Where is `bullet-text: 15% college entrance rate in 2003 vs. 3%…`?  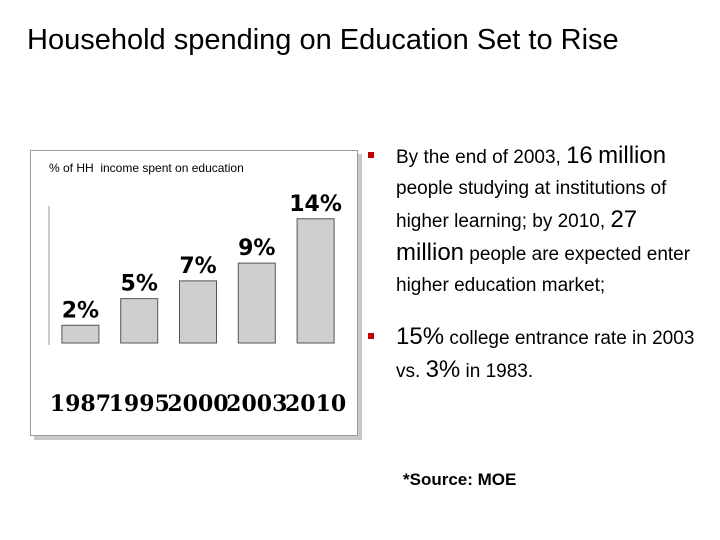 bullet-text: 15% college entrance rate in 2003 vs. 3%… is located at coordinates (550, 354).